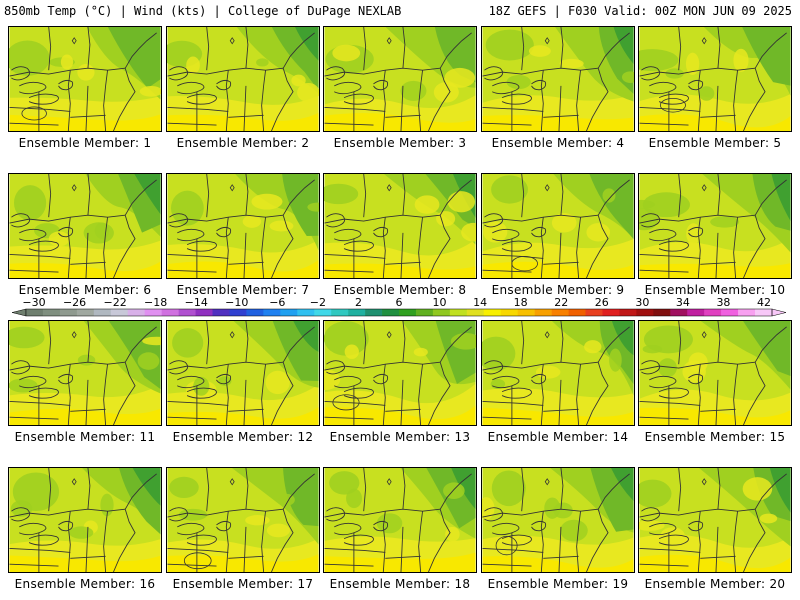  What do you see at coordinates (558, 437) in the screenshot?
I see `ensemble-member-label: Ensemble Member: 14` at bounding box center [558, 437].